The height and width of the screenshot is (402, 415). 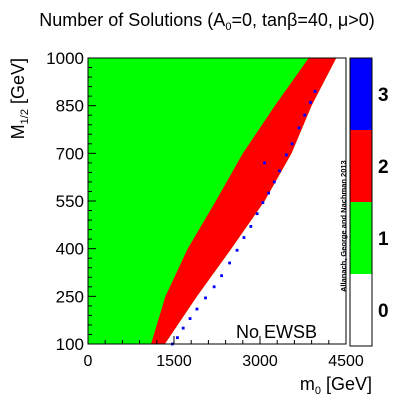 I want to click on x-tick-label: 0, so click(x=88, y=361).